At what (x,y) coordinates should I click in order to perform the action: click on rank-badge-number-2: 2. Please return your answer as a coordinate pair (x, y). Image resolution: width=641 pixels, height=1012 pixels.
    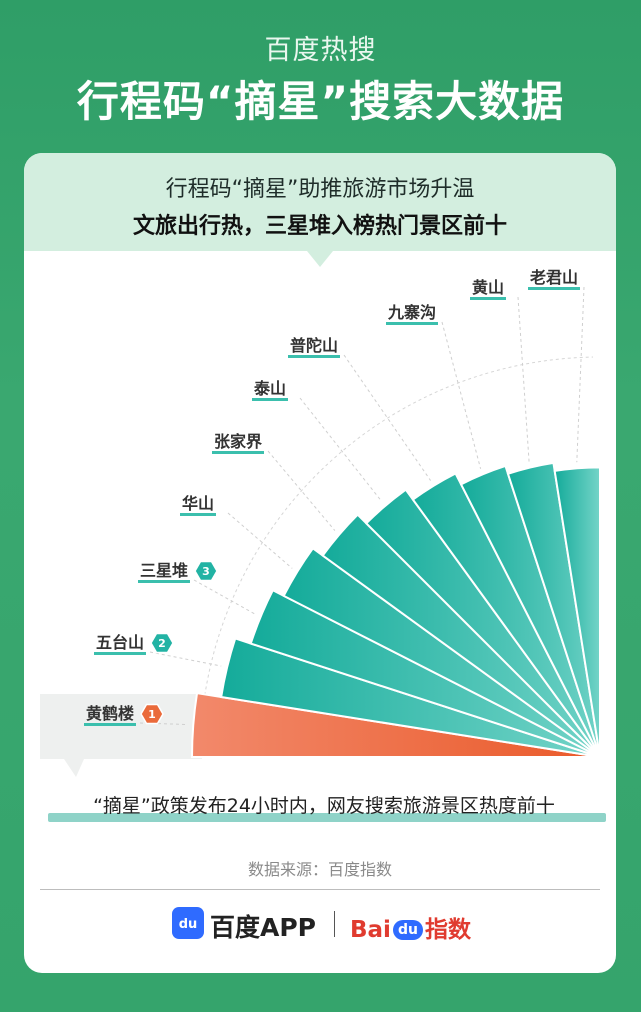
    Looking at the image, I should click on (162, 643).